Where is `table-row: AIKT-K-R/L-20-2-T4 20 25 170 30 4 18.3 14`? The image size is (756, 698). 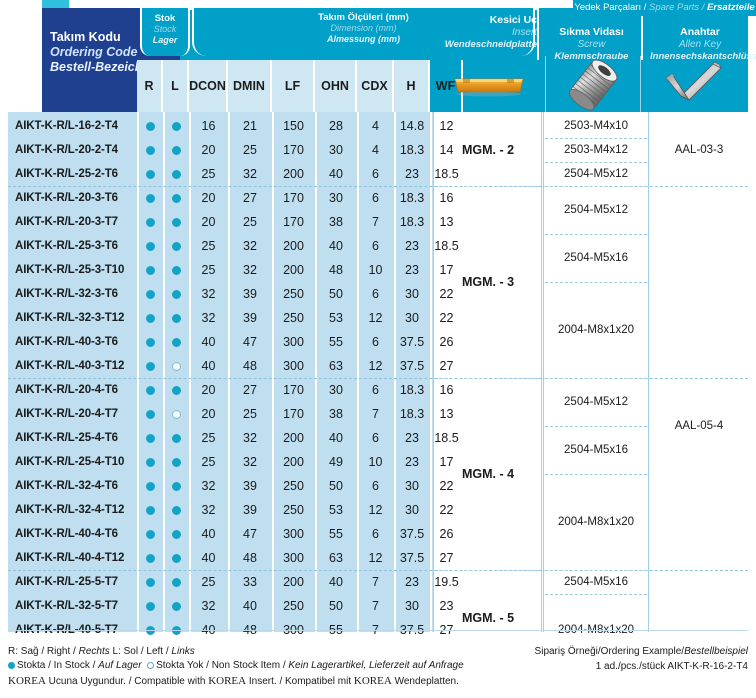 table-row: AIKT-K-R/L-20-2-T4 20 25 170 30 4 18.3 14 is located at coordinates (230, 150).